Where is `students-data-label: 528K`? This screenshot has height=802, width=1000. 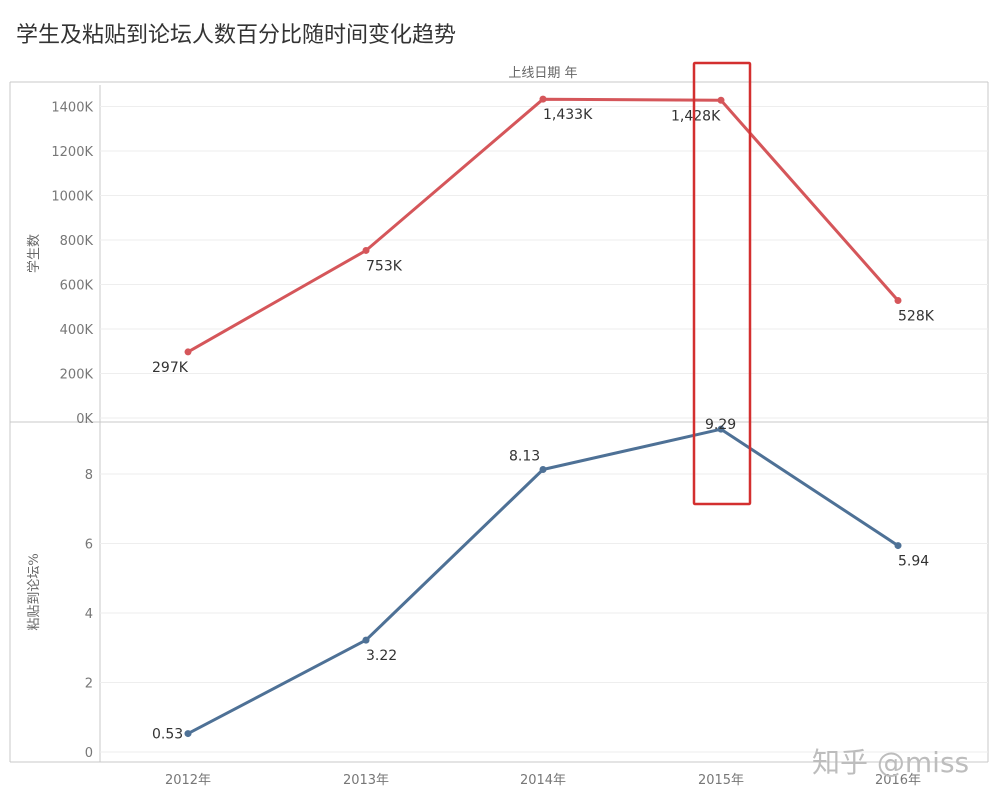
students-data-label: 528K is located at coordinates (916, 317).